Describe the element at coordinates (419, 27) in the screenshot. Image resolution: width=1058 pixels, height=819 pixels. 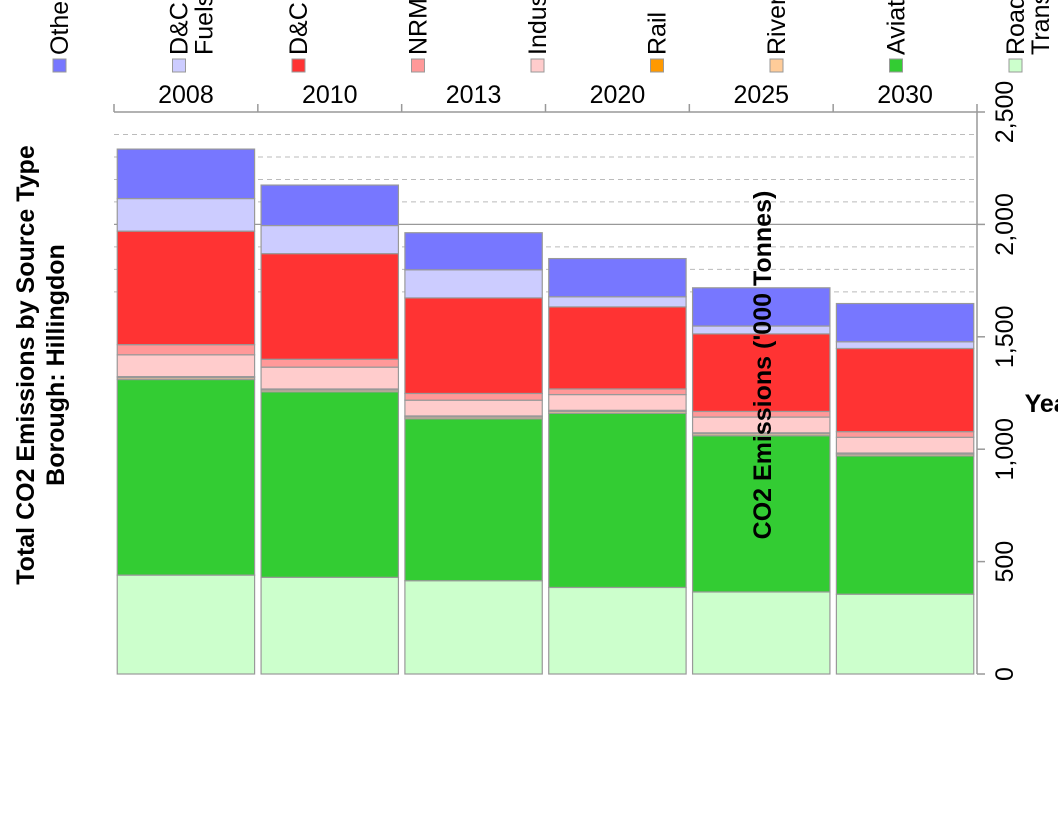
I see `legend-label: NRMM` at that location.